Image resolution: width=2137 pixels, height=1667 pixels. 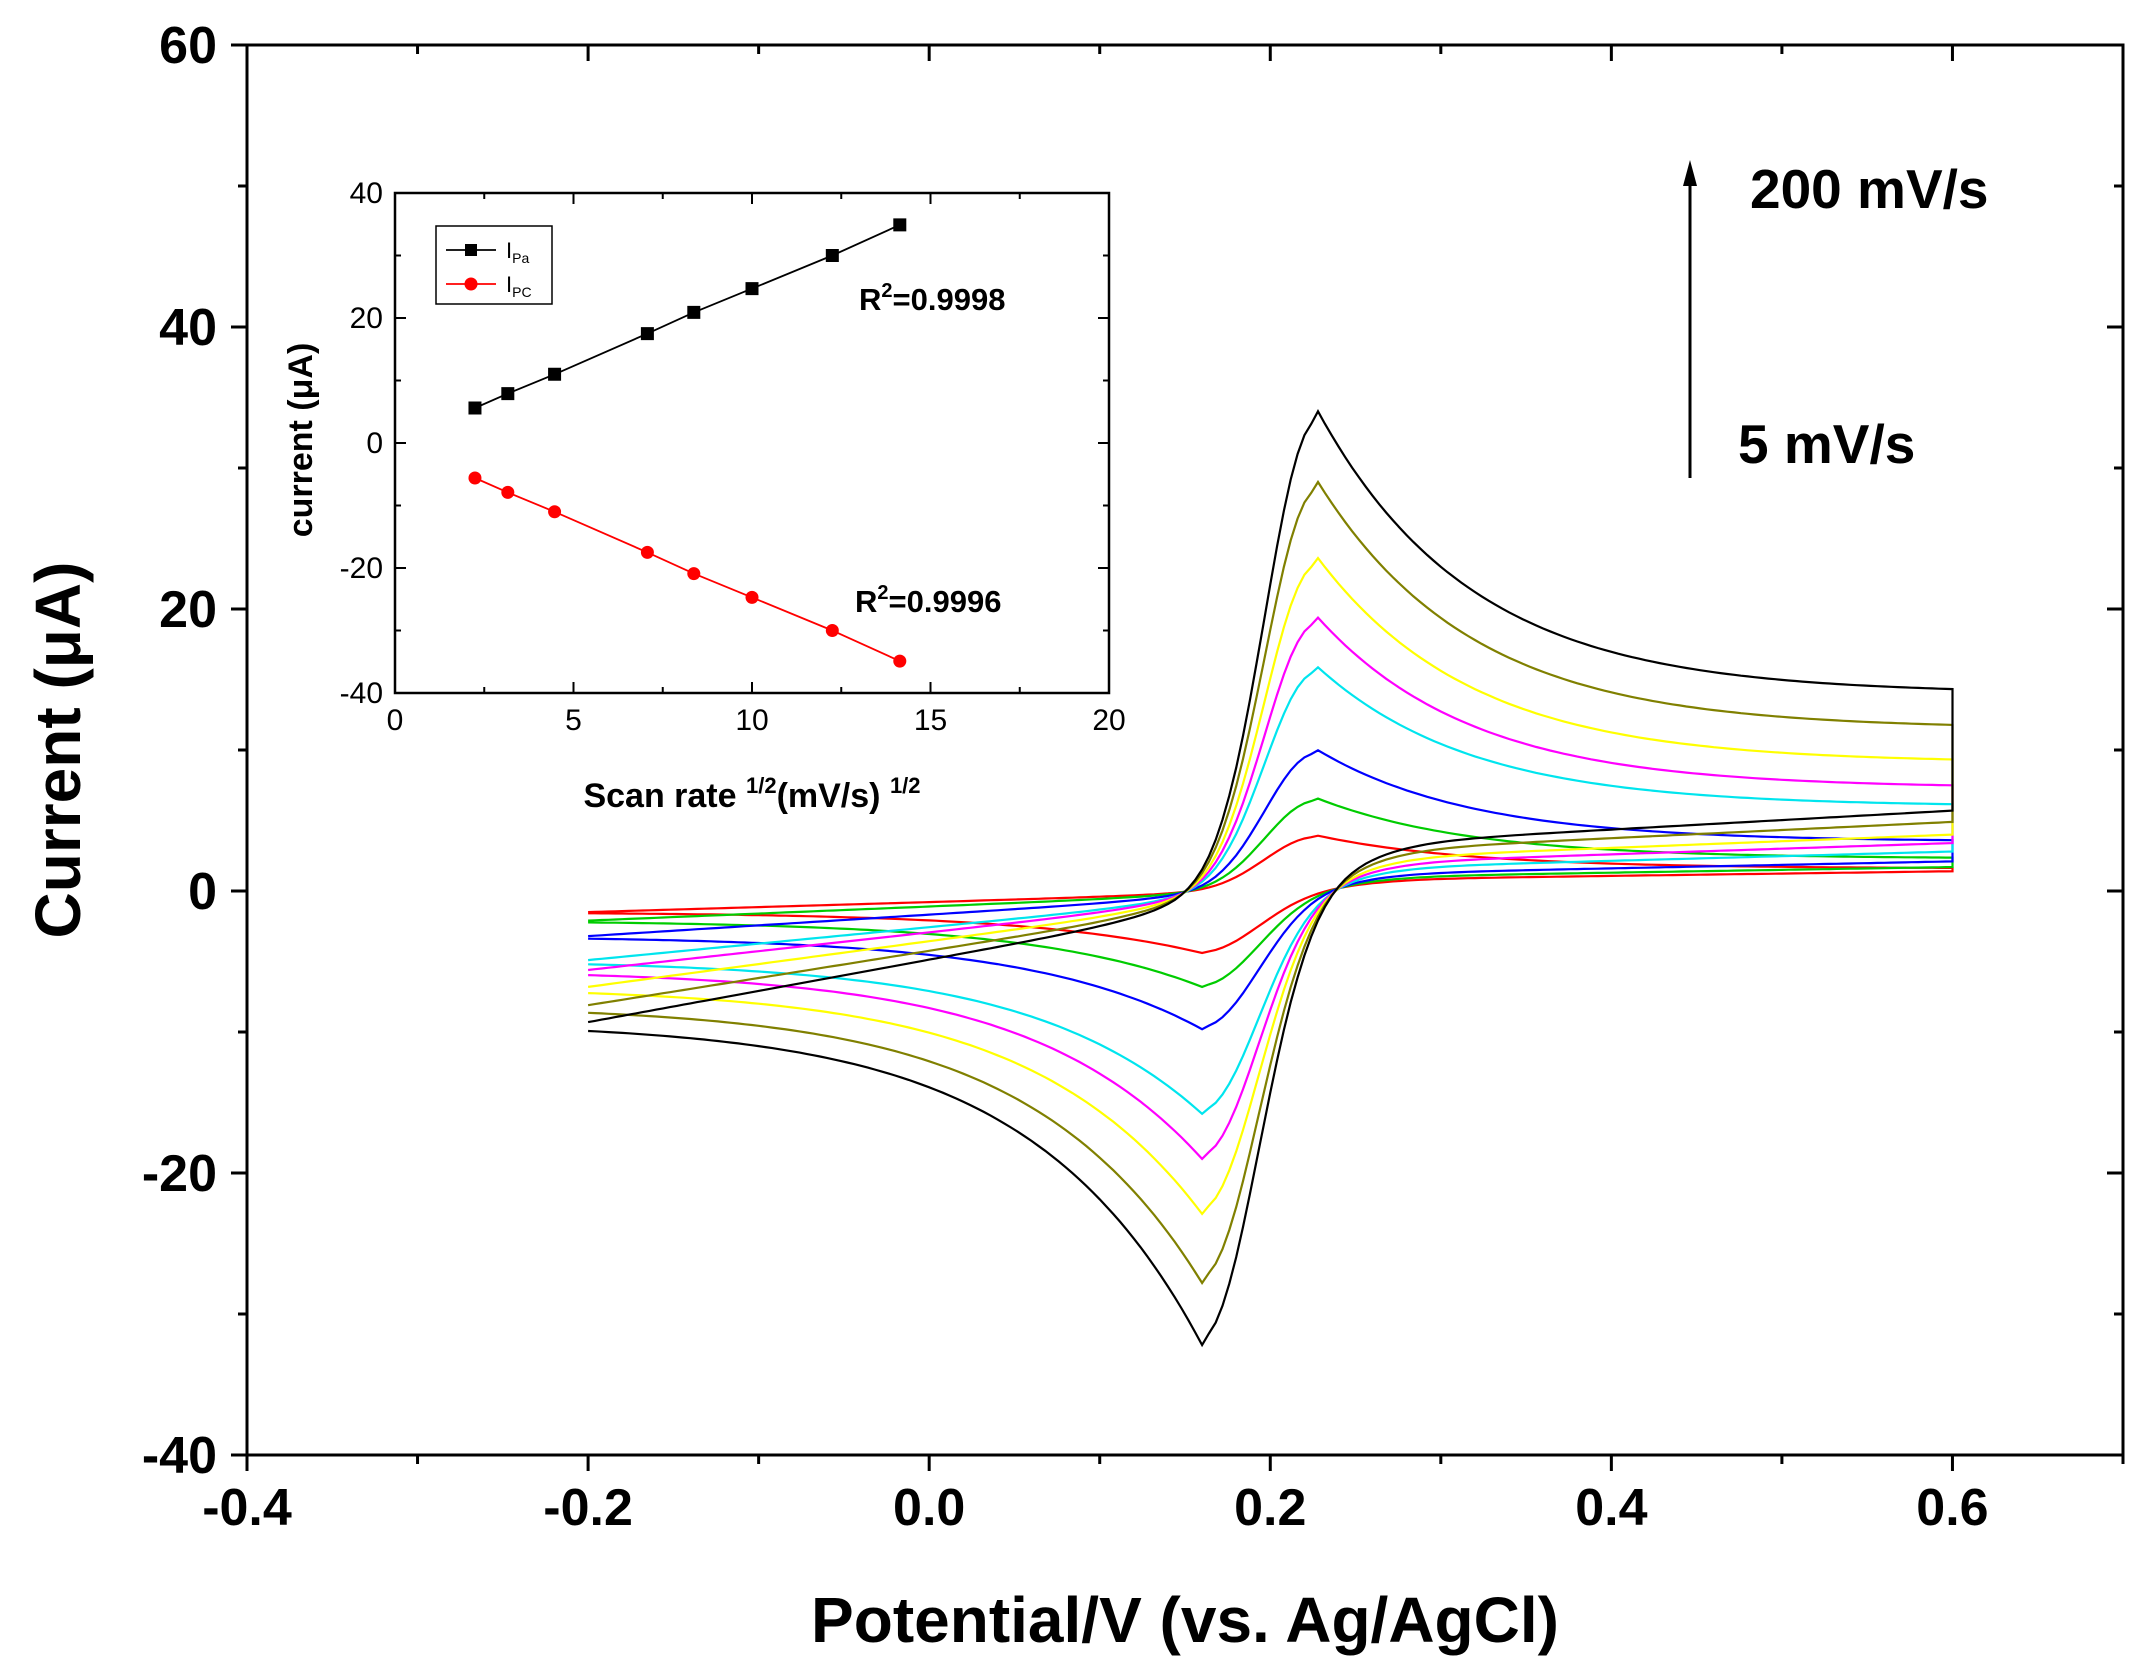 I want to click on inset-x-tick-label: 10, so click(x=751, y=720).